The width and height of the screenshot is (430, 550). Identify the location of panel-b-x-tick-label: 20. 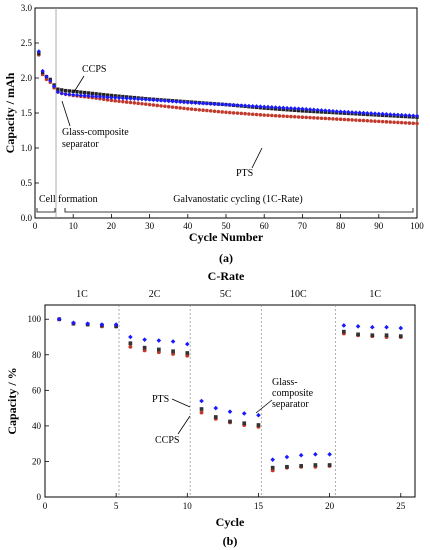
(330, 506).